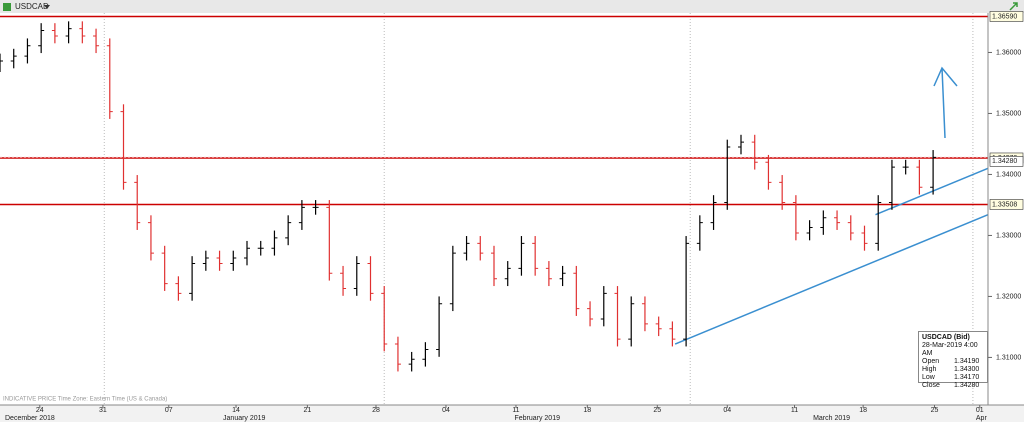  Describe the element at coordinates (376, 410) in the screenshot. I see `x-tick-label: 28` at that location.